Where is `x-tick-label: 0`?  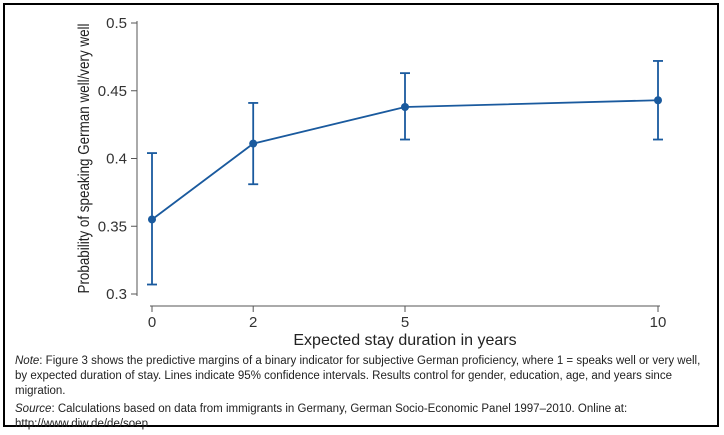 x-tick-label: 0 is located at coordinates (152, 322).